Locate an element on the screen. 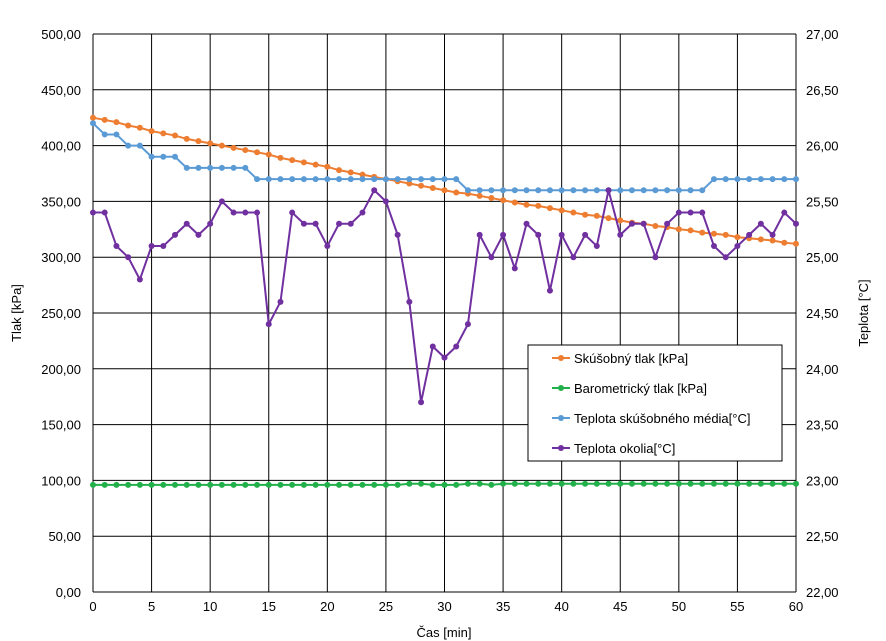  x-tick-label: 5 is located at coordinates (151, 606).